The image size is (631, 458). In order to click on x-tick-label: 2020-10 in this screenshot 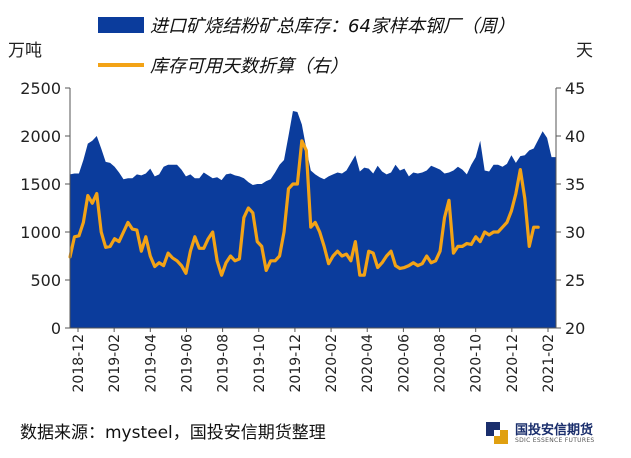, I will do `click(477, 363)`.